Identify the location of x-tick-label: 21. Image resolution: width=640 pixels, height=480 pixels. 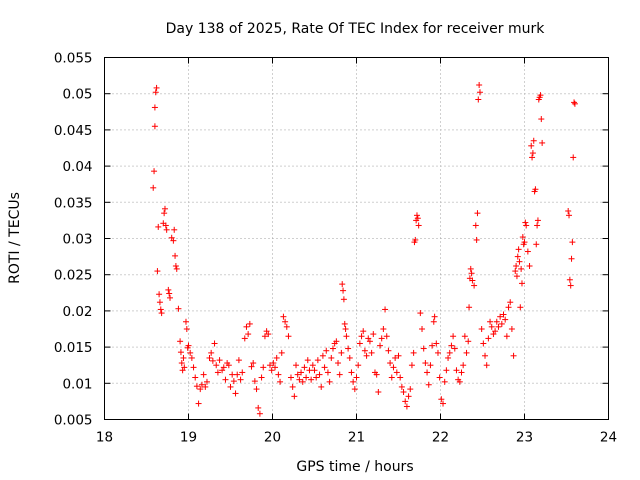
(356, 438).